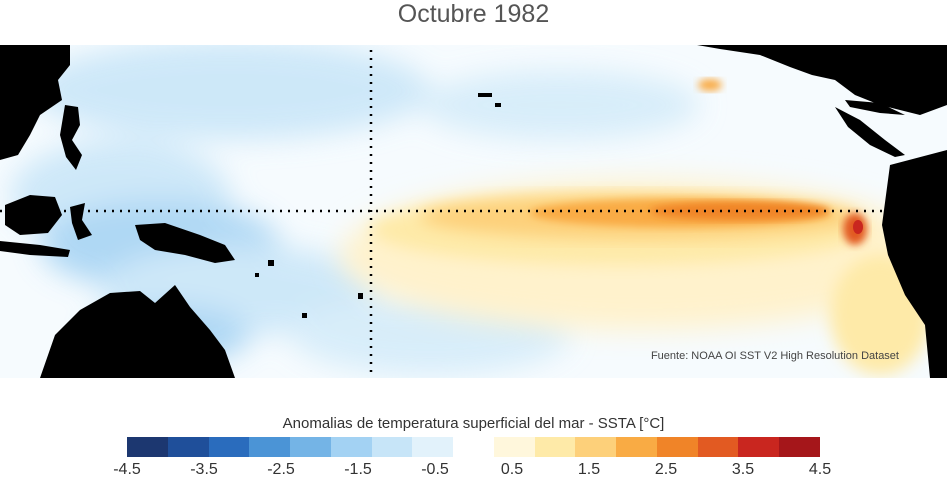 The width and height of the screenshot is (947, 480). What do you see at coordinates (870, 132) in the screenshot?
I see `mexico-central-america-land` at bounding box center [870, 132].